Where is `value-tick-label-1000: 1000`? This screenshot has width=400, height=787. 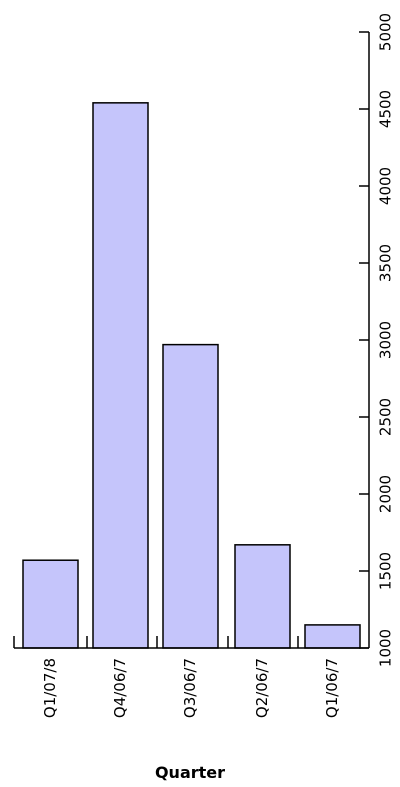 value-tick-label-1000: 1000 is located at coordinates (386, 648).